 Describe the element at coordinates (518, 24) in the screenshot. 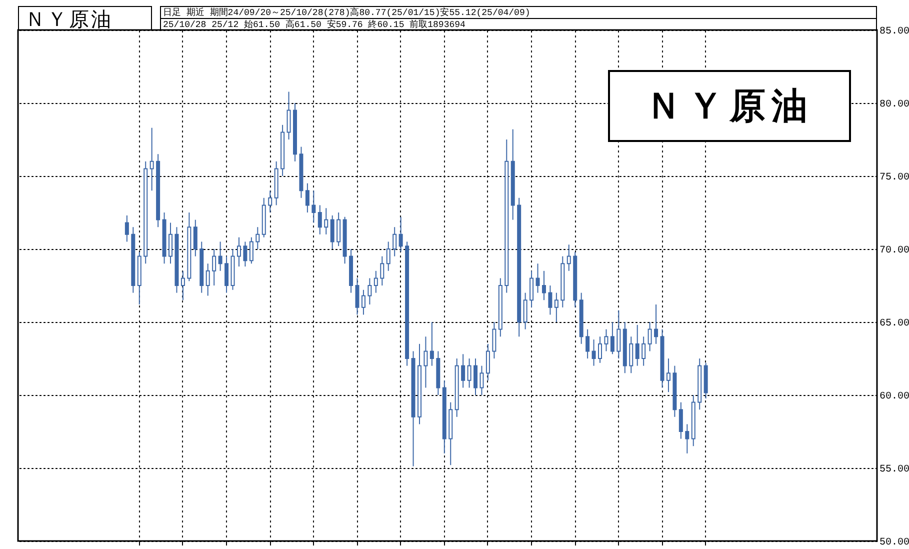

I see `text: 25/10/28 25/12 始61.50 高61.50 安59.76 終60.15 前取1893694` at that location.